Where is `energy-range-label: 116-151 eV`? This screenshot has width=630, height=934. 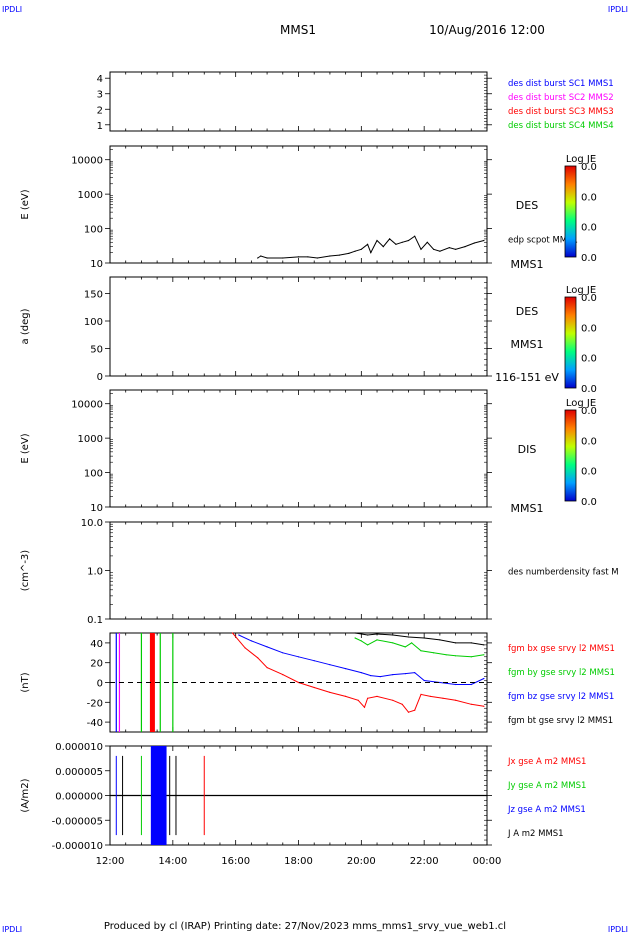
energy-range-label: 116-151 eV is located at coordinates (527, 377).